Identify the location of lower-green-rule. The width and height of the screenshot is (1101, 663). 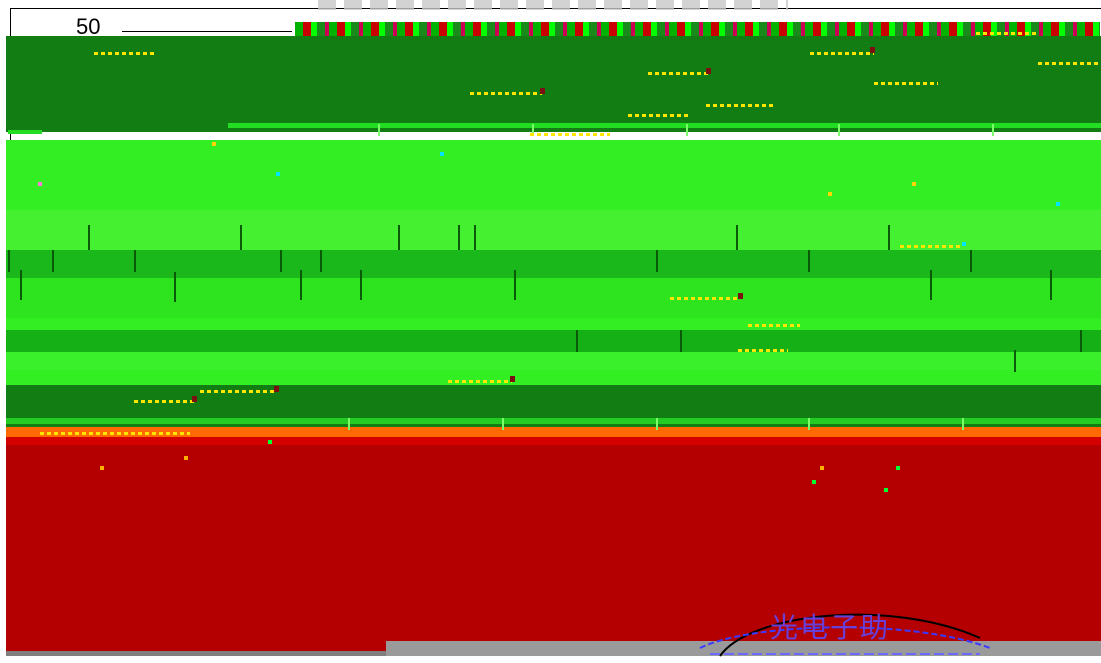
(553, 421).